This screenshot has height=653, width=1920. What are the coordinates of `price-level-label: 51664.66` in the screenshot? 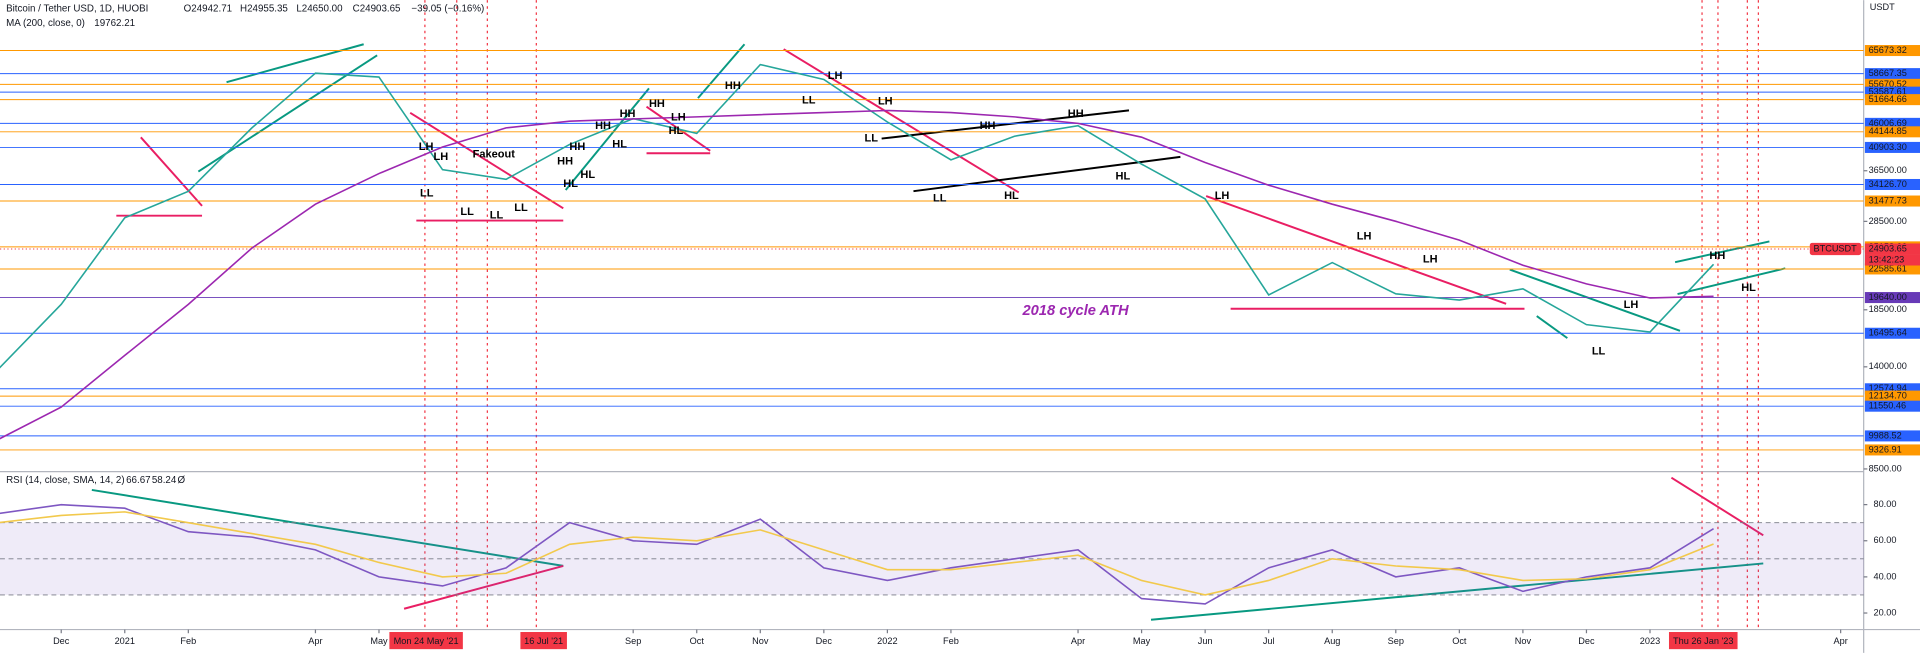 It's located at (1888, 99).